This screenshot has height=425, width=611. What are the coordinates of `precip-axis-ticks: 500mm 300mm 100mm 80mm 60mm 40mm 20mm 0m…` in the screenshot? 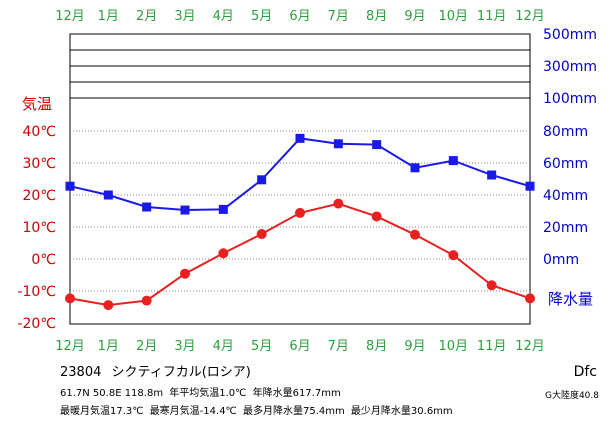 It's located at (570, 147).